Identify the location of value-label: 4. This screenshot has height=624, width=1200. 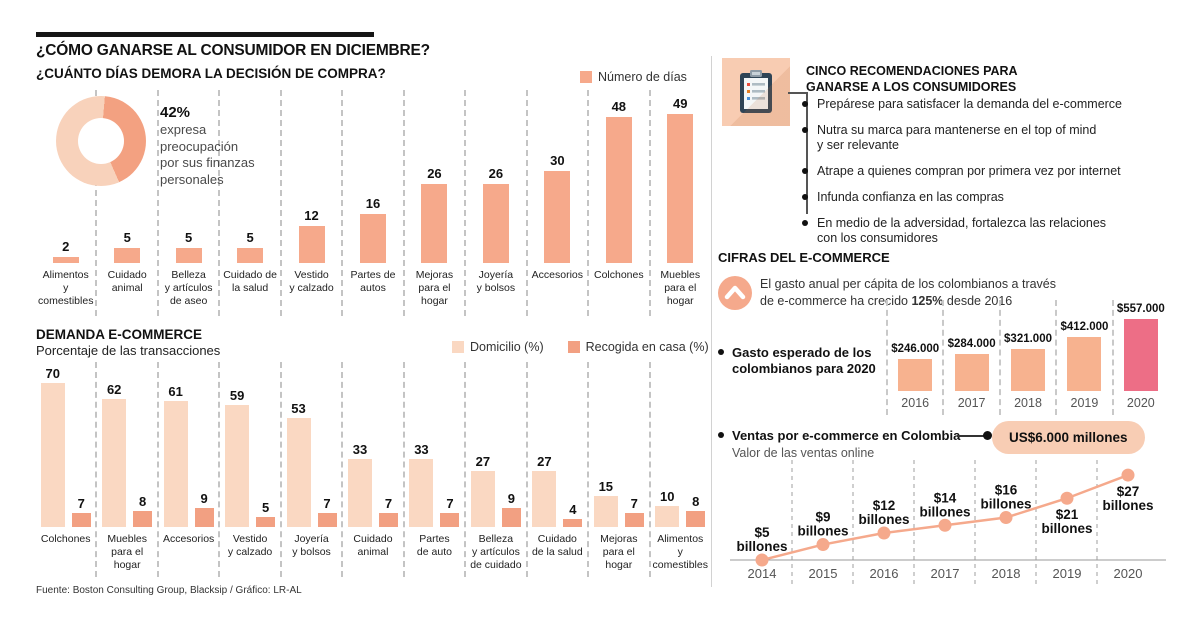
(573, 509).